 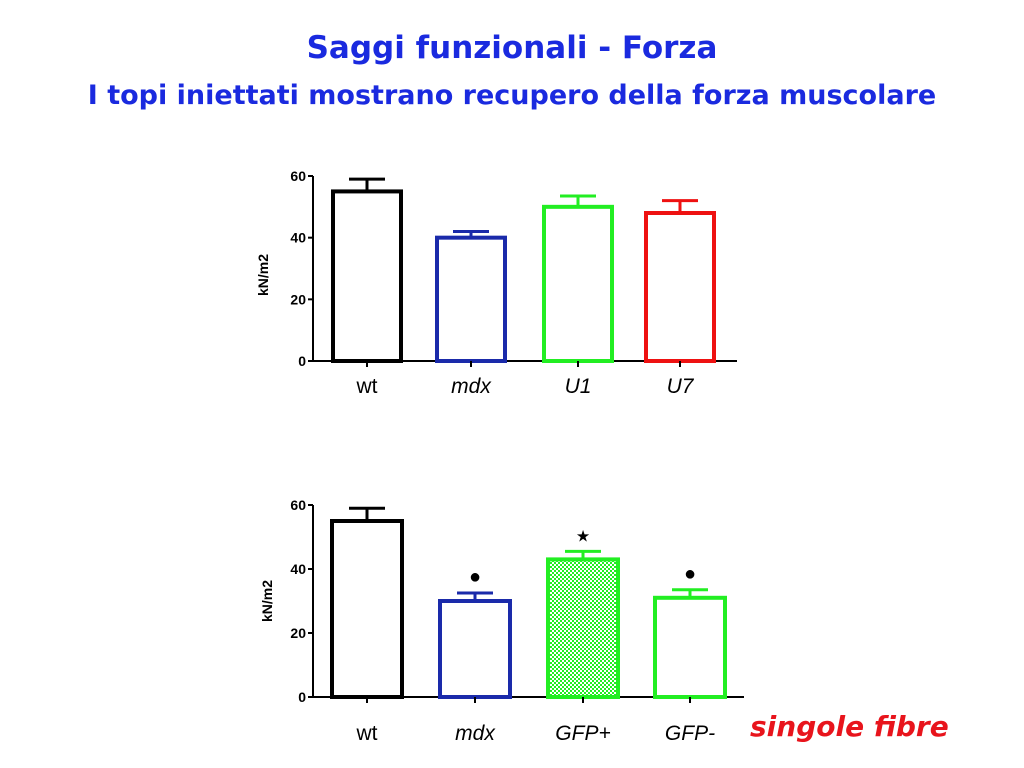 What do you see at coordinates (578, 283) in the screenshot?
I see `bar-u1` at bounding box center [578, 283].